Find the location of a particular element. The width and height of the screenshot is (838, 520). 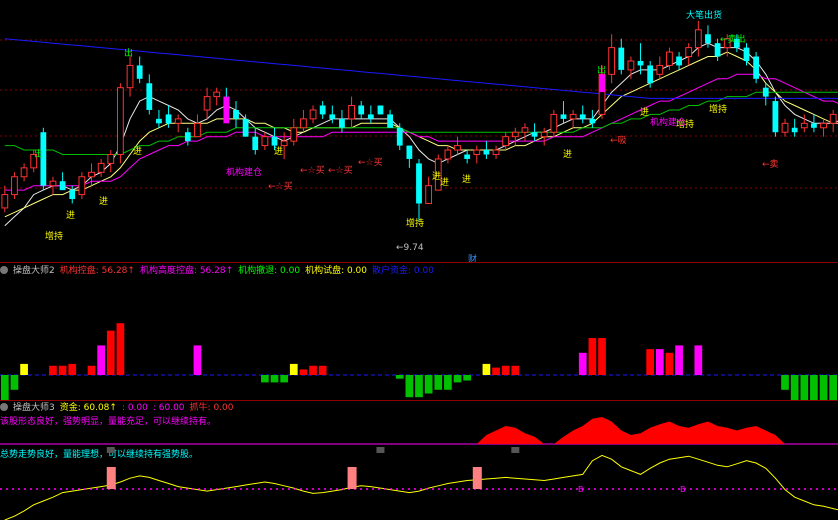

panel3-note-2: 总势走势良好，量能理想，可以继续持有强势股。 is located at coordinates (99, 455).